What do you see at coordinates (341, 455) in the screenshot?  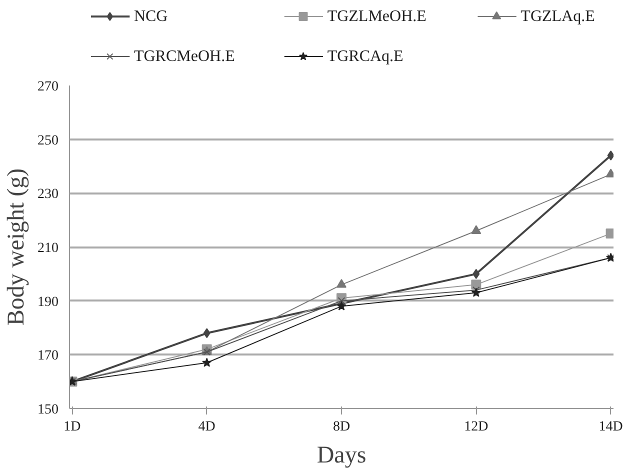 I see `x-axis-title: Days` at bounding box center [341, 455].